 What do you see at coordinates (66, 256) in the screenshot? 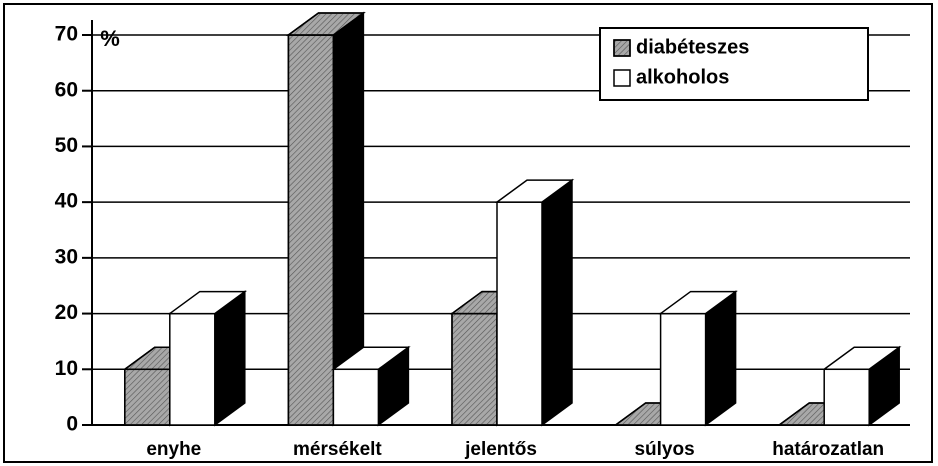
I see `y-tick-label: 30` at bounding box center [66, 256].